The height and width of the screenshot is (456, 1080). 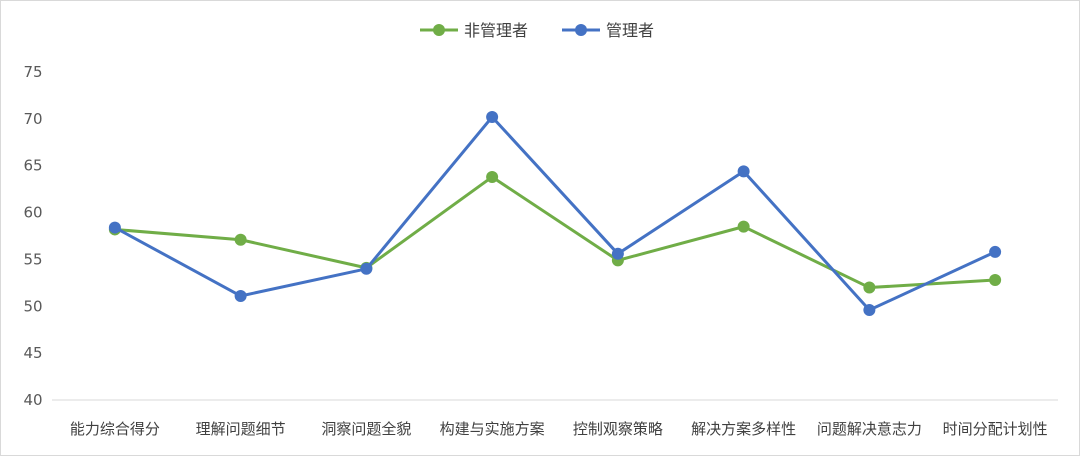 I want to click on y-tick-label: 65, so click(x=32, y=166).